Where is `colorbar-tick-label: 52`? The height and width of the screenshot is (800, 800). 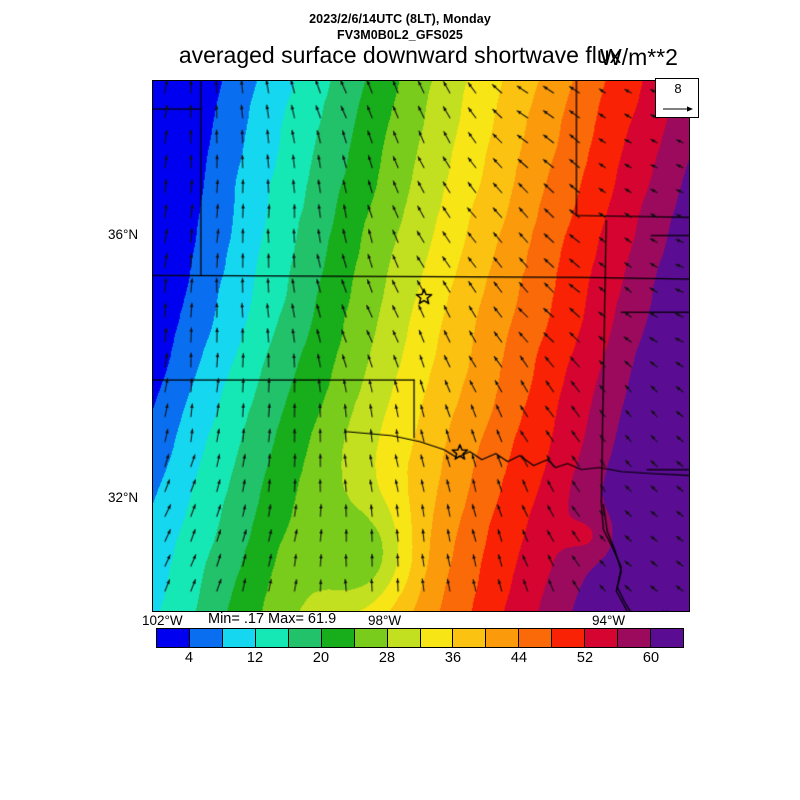
colorbar-tick-label: 52 is located at coordinates (585, 658).